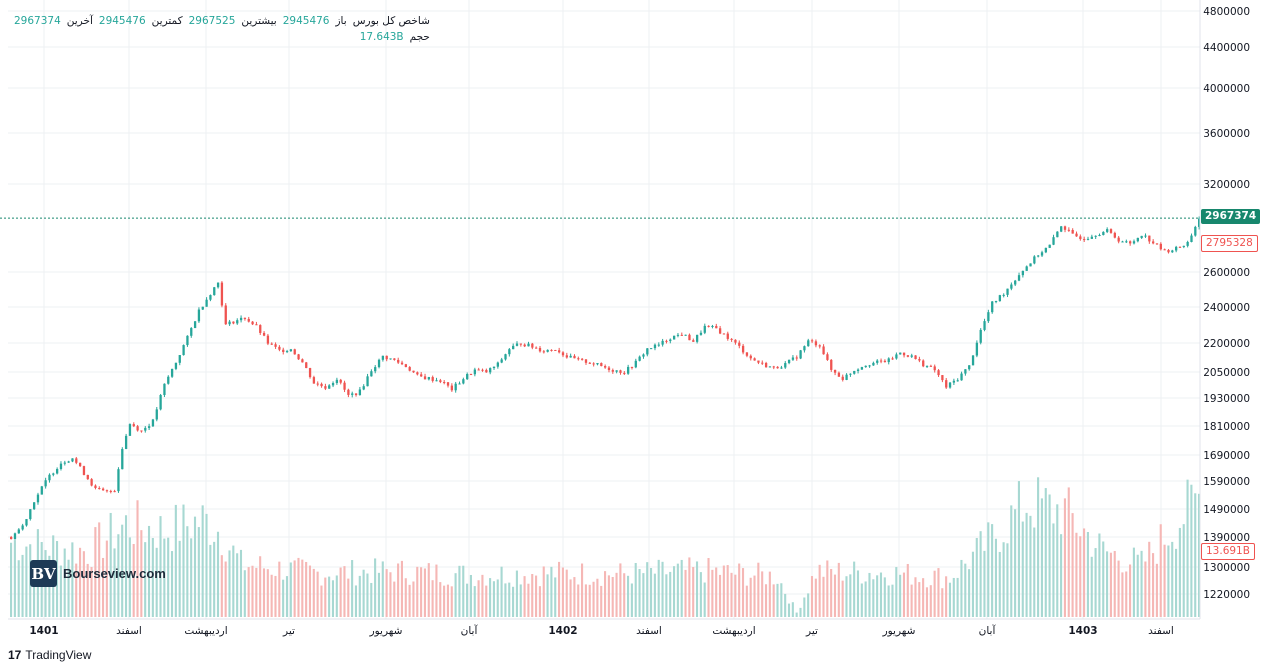  I want to click on legend-symbol: شاخص کل بورس, so click(391, 21).